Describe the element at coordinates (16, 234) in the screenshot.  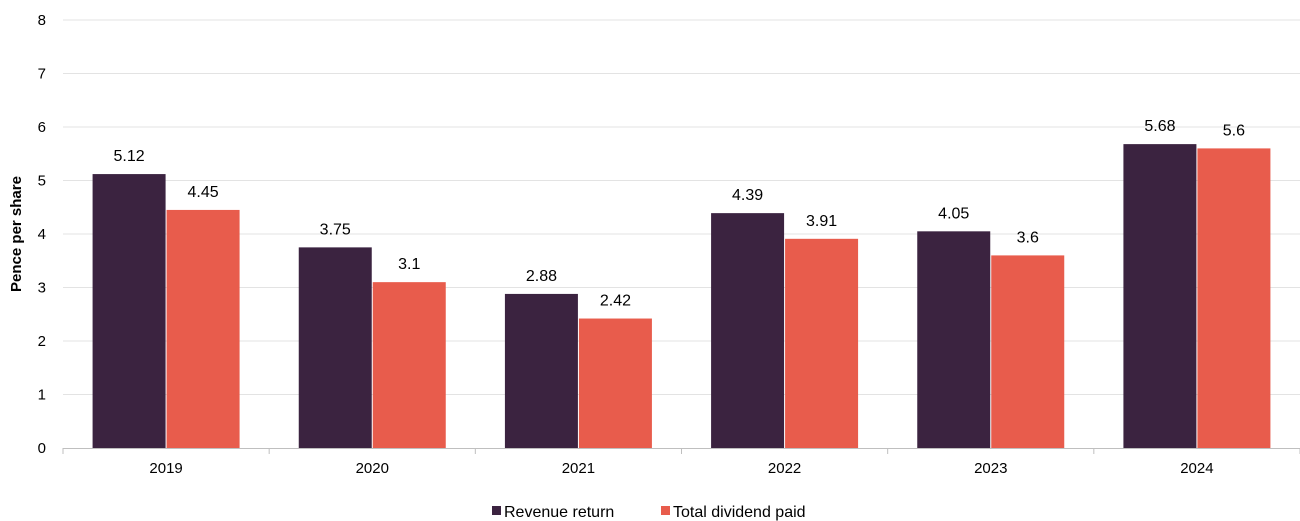
I see `y-axis-title: Pence per share` at that location.